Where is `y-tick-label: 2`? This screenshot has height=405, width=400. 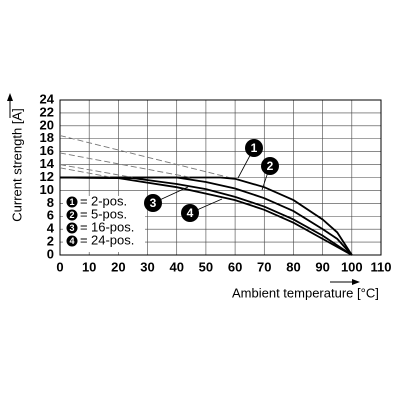
y-tick-label: 2 is located at coordinates (50, 241).